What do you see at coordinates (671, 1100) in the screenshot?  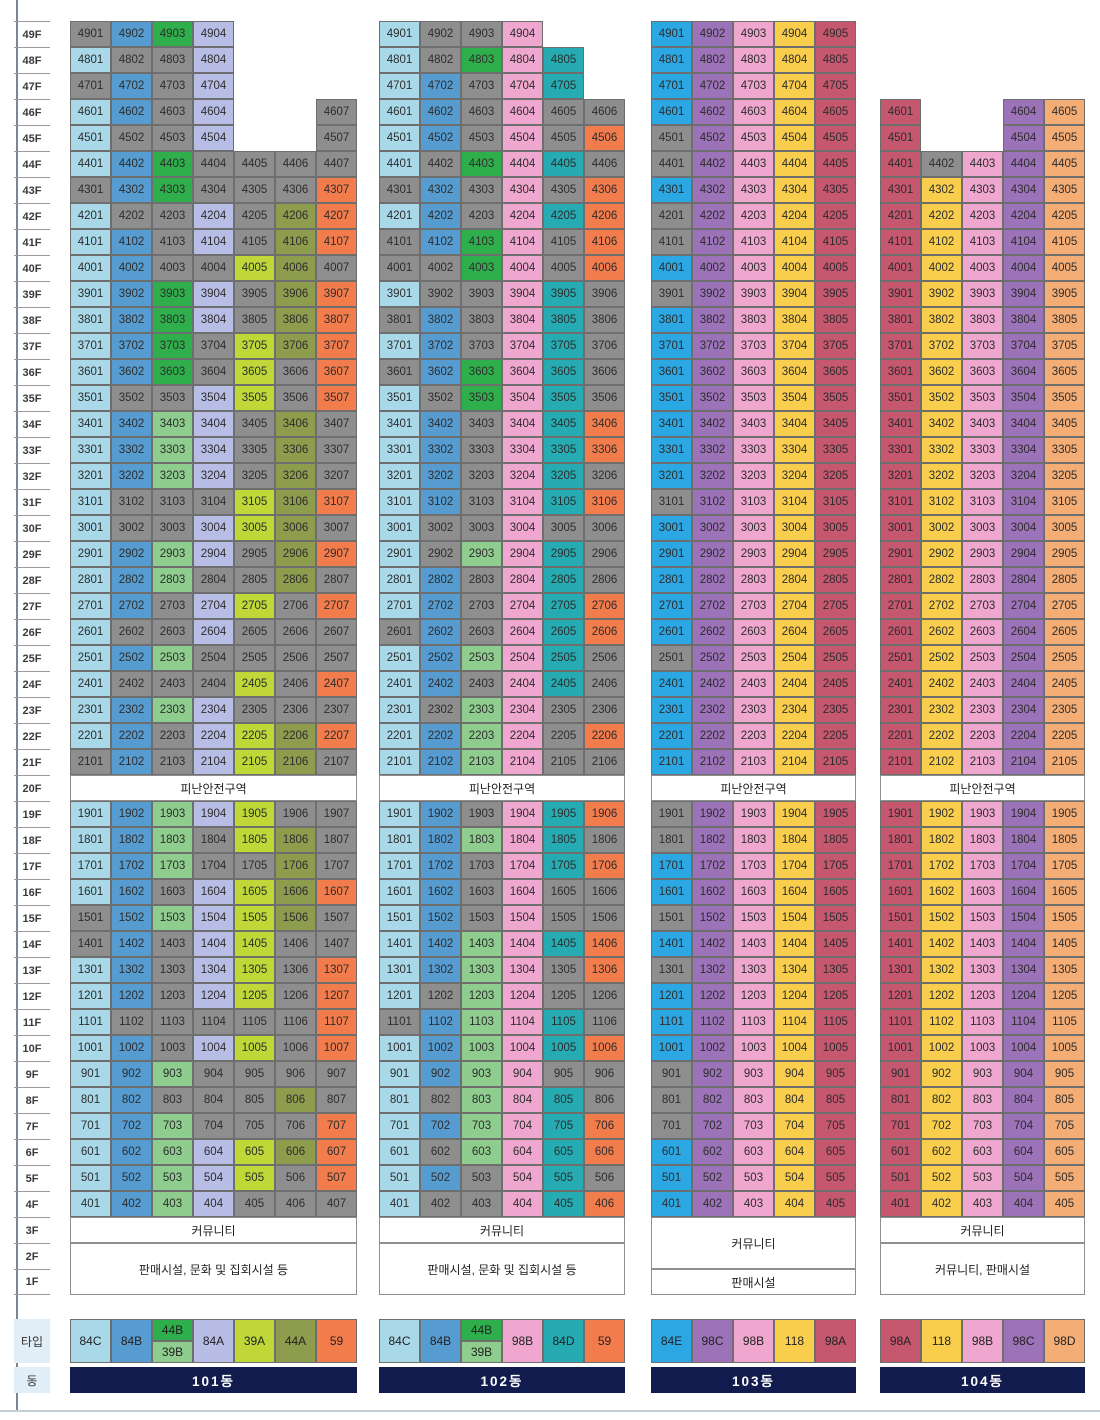 I see `unit-cell-801: 801` at bounding box center [671, 1100].